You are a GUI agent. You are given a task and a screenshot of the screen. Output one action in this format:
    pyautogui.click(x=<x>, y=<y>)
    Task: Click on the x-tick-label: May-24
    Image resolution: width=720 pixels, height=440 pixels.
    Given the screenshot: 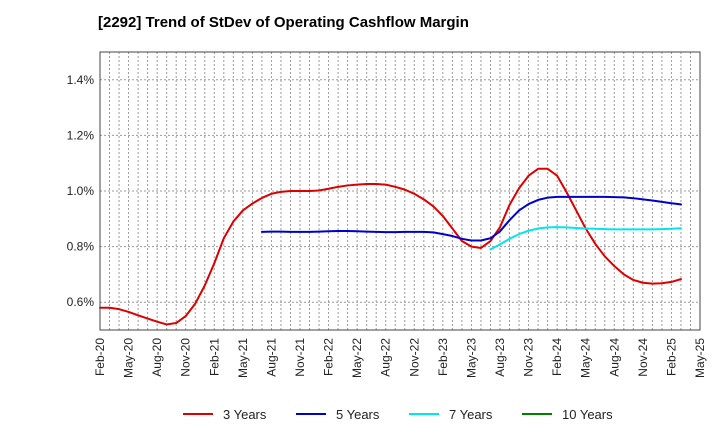 What is the action you would take?
    pyautogui.click(x=586, y=358)
    